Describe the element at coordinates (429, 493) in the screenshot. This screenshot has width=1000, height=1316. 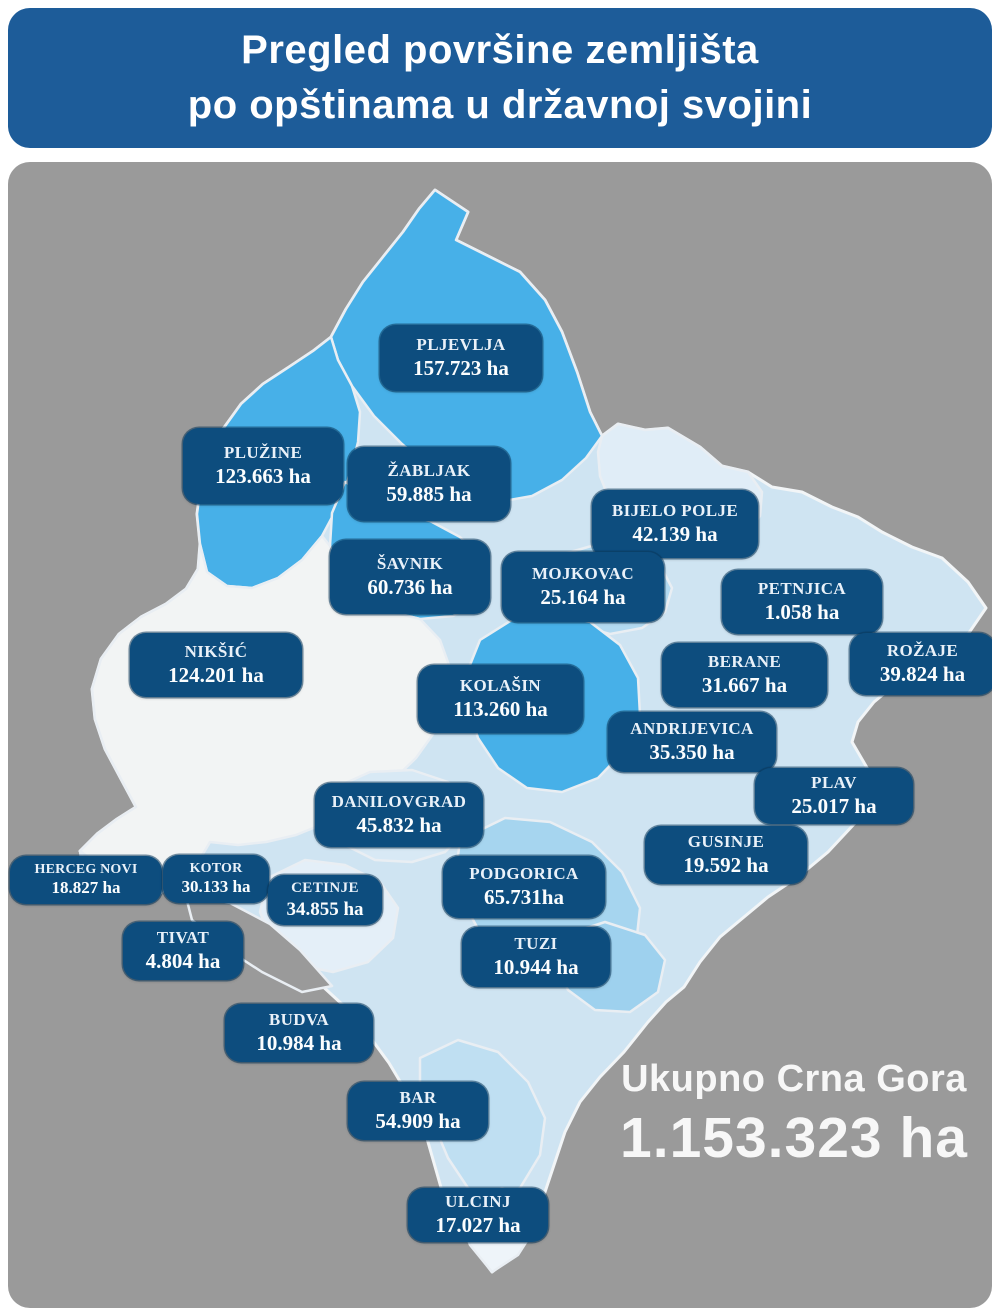
I see `municipality-area: 59.885 ha` at that location.